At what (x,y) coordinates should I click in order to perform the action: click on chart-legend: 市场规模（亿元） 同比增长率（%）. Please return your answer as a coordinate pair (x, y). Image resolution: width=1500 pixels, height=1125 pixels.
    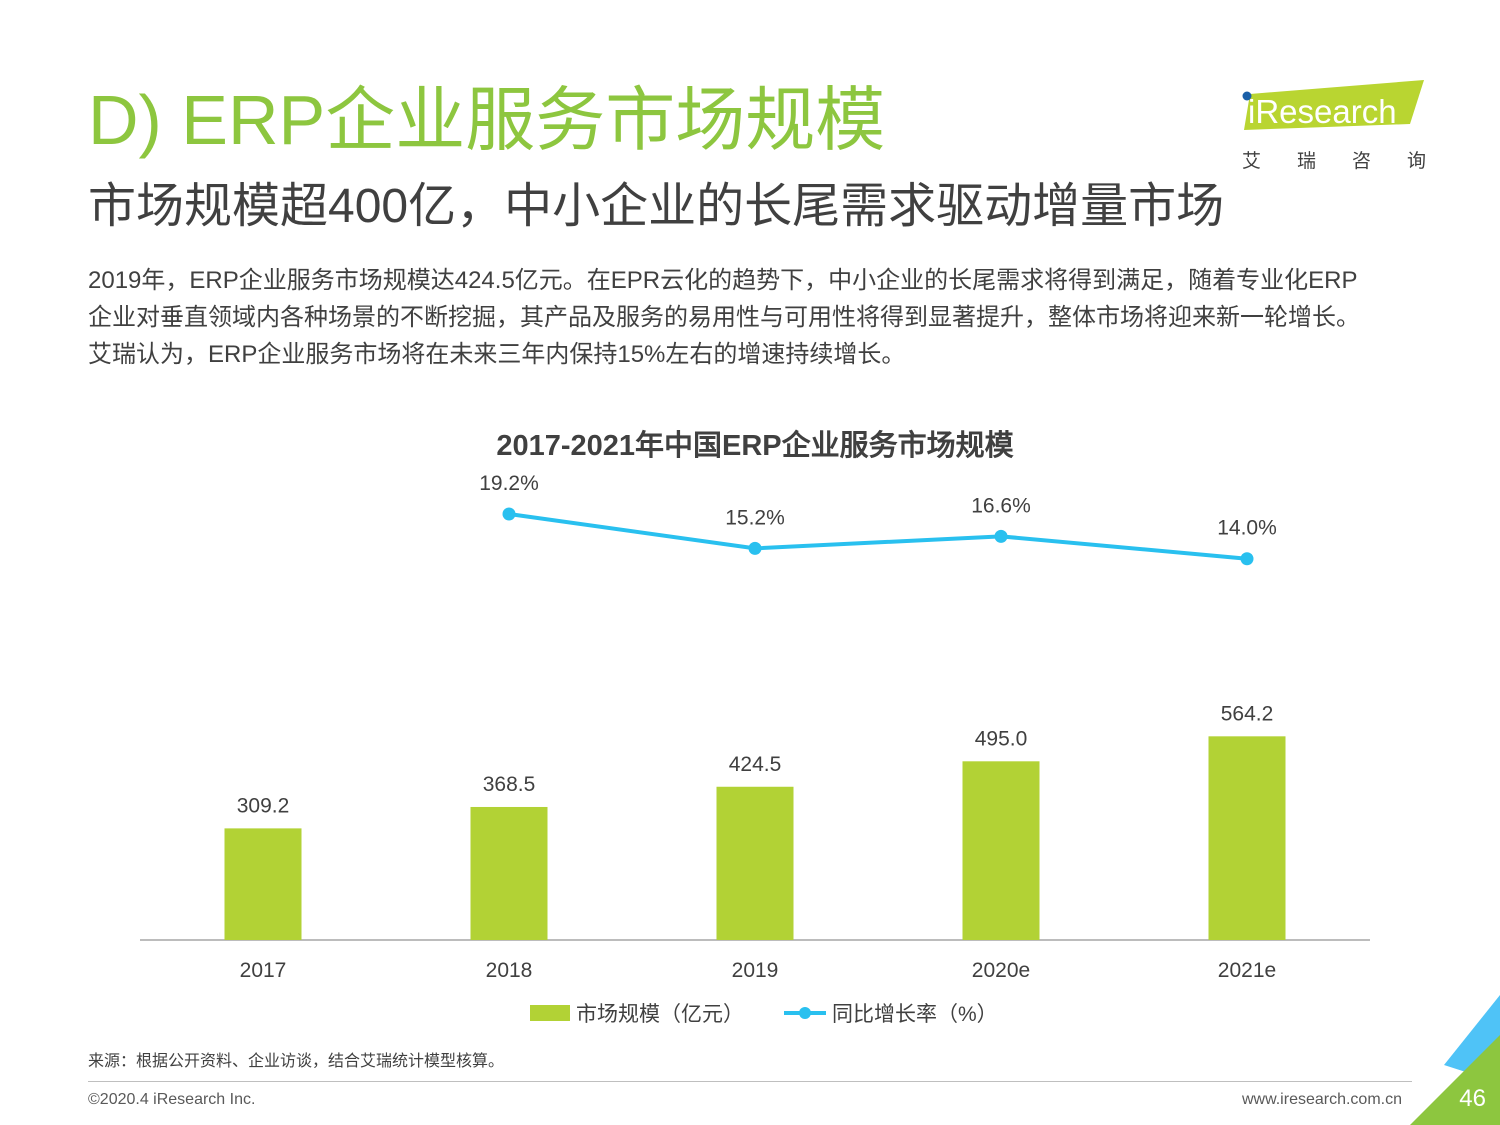
    Looking at the image, I should click on (784, 1013).